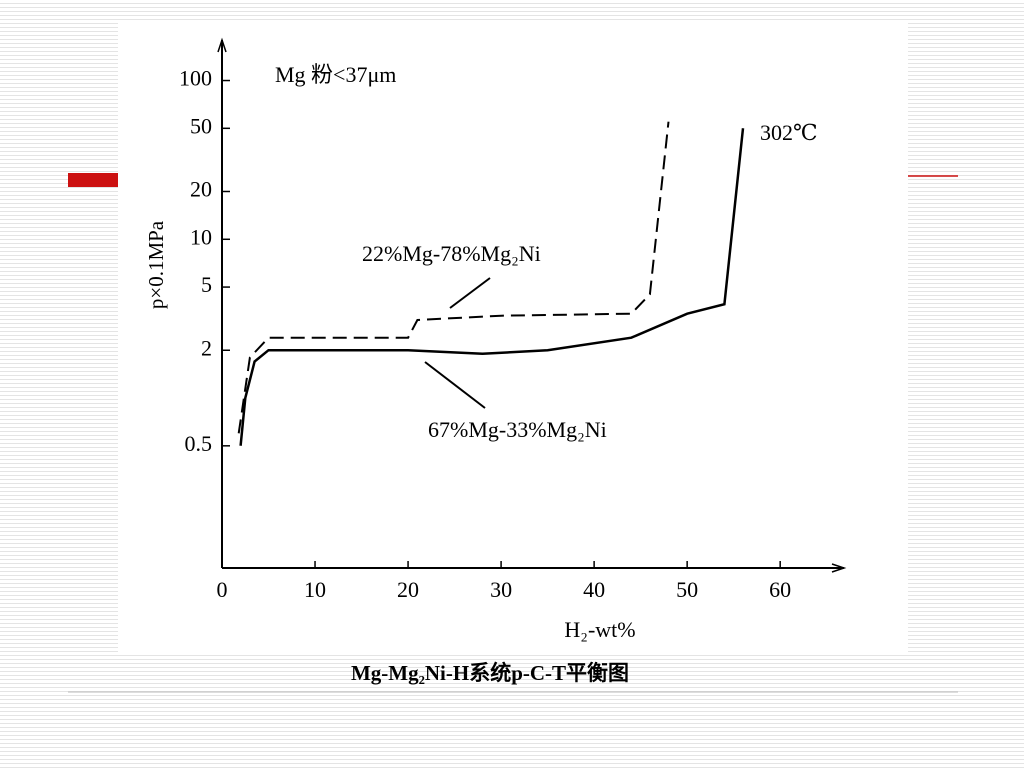  I want to click on temperature-label: 302℃, so click(789, 132).